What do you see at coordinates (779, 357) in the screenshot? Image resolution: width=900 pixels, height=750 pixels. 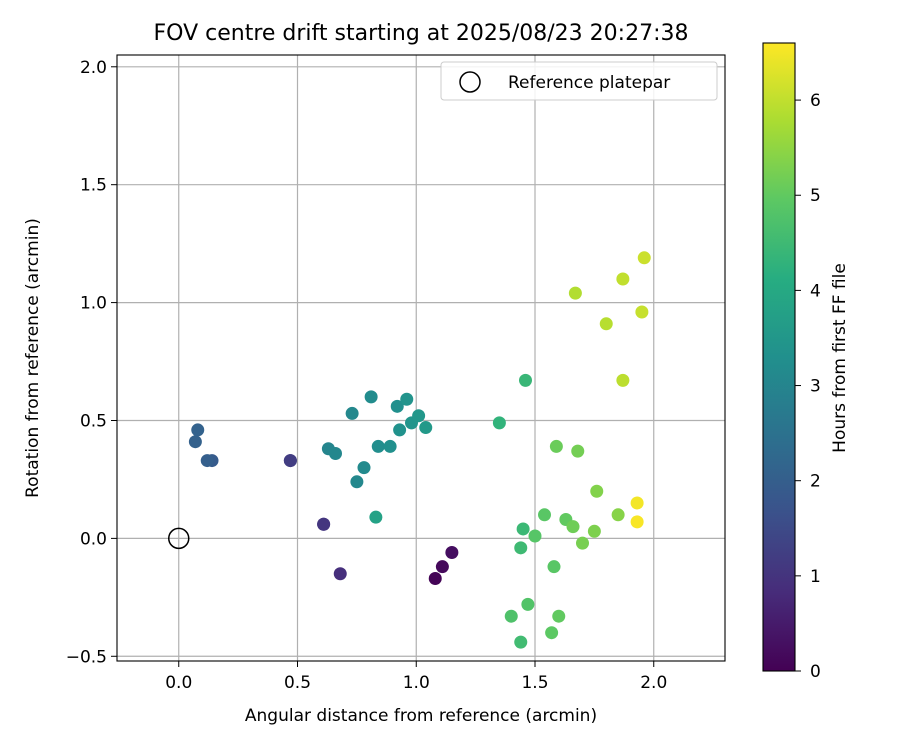 I see `colorbar` at bounding box center [779, 357].